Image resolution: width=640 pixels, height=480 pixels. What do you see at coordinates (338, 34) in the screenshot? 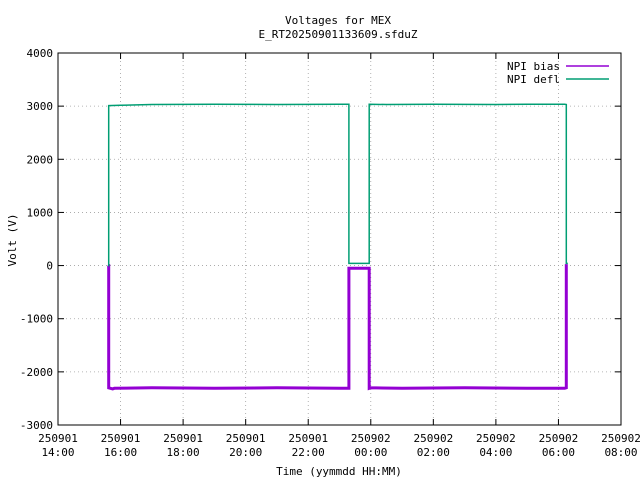
I see `chart-subtitle: E_RT20250901133609.sfduZ` at bounding box center [338, 34].